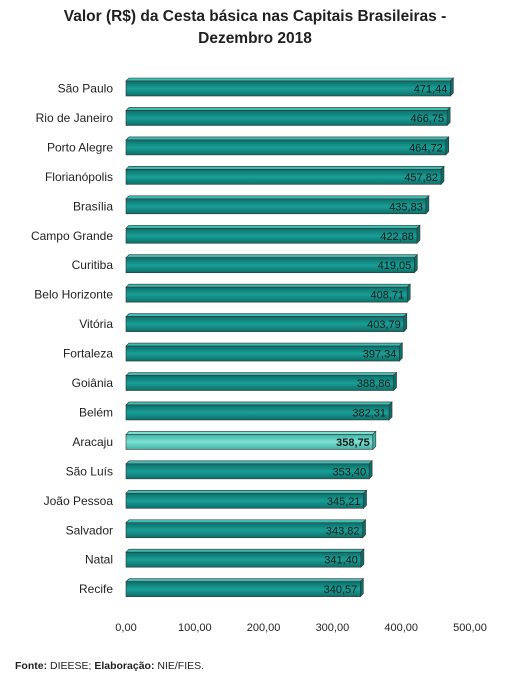 The image size is (510, 685). What do you see at coordinates (96, 324) in the screenshot?
I see `category-label: Vitória` at bounding box center [96, 324].